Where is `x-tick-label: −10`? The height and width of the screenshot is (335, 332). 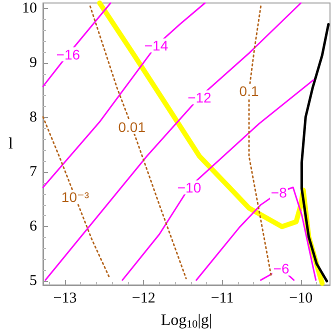 x-tick-label: −10 is located at coordinates (301, 298).